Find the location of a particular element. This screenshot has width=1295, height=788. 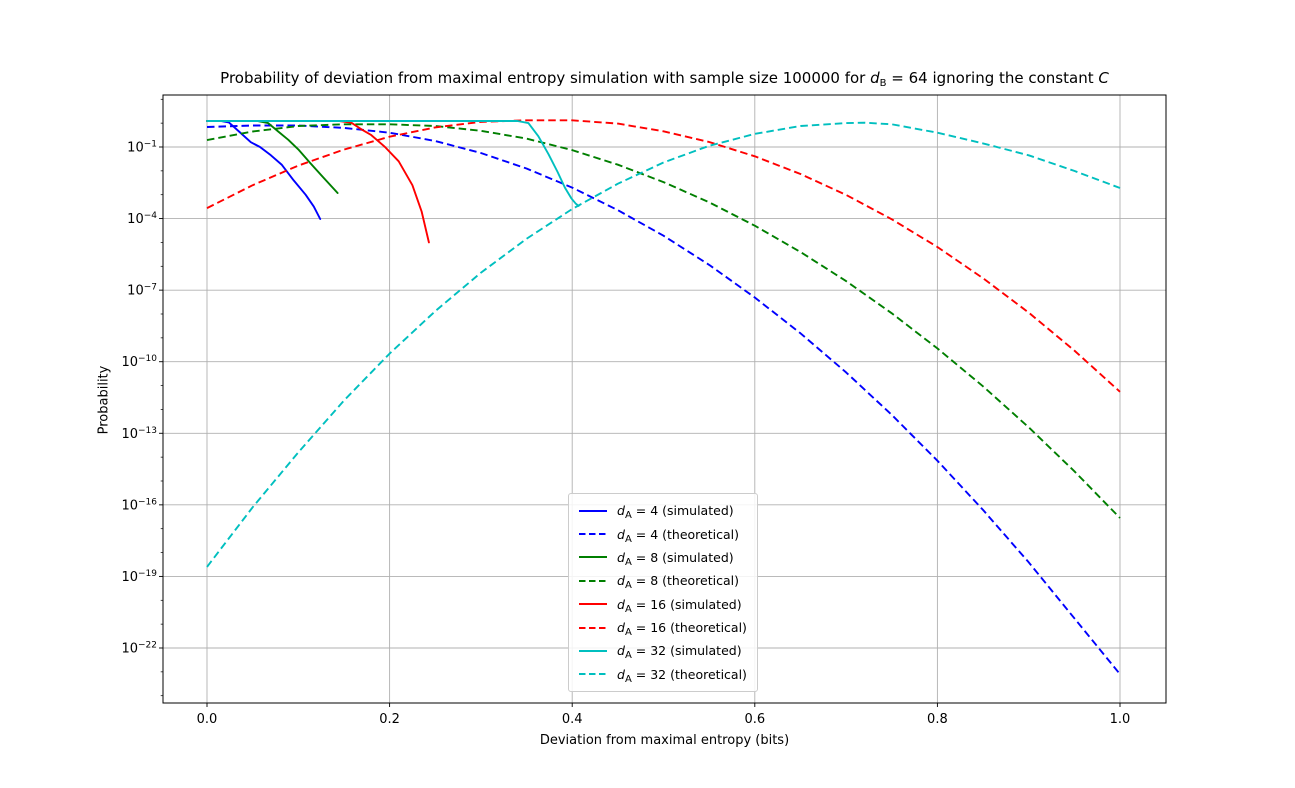

series-line-dA8-simulated is located at coordinates (272, 157).